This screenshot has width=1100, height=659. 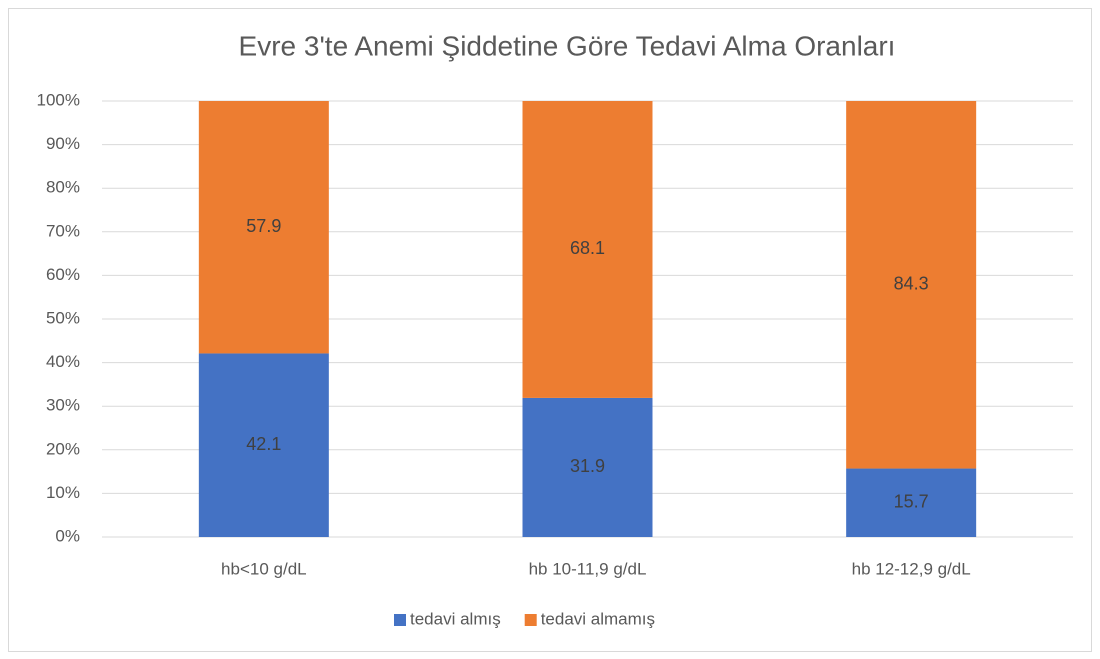 I want to click on data-label: 68.1, so click(x=587, y=248).